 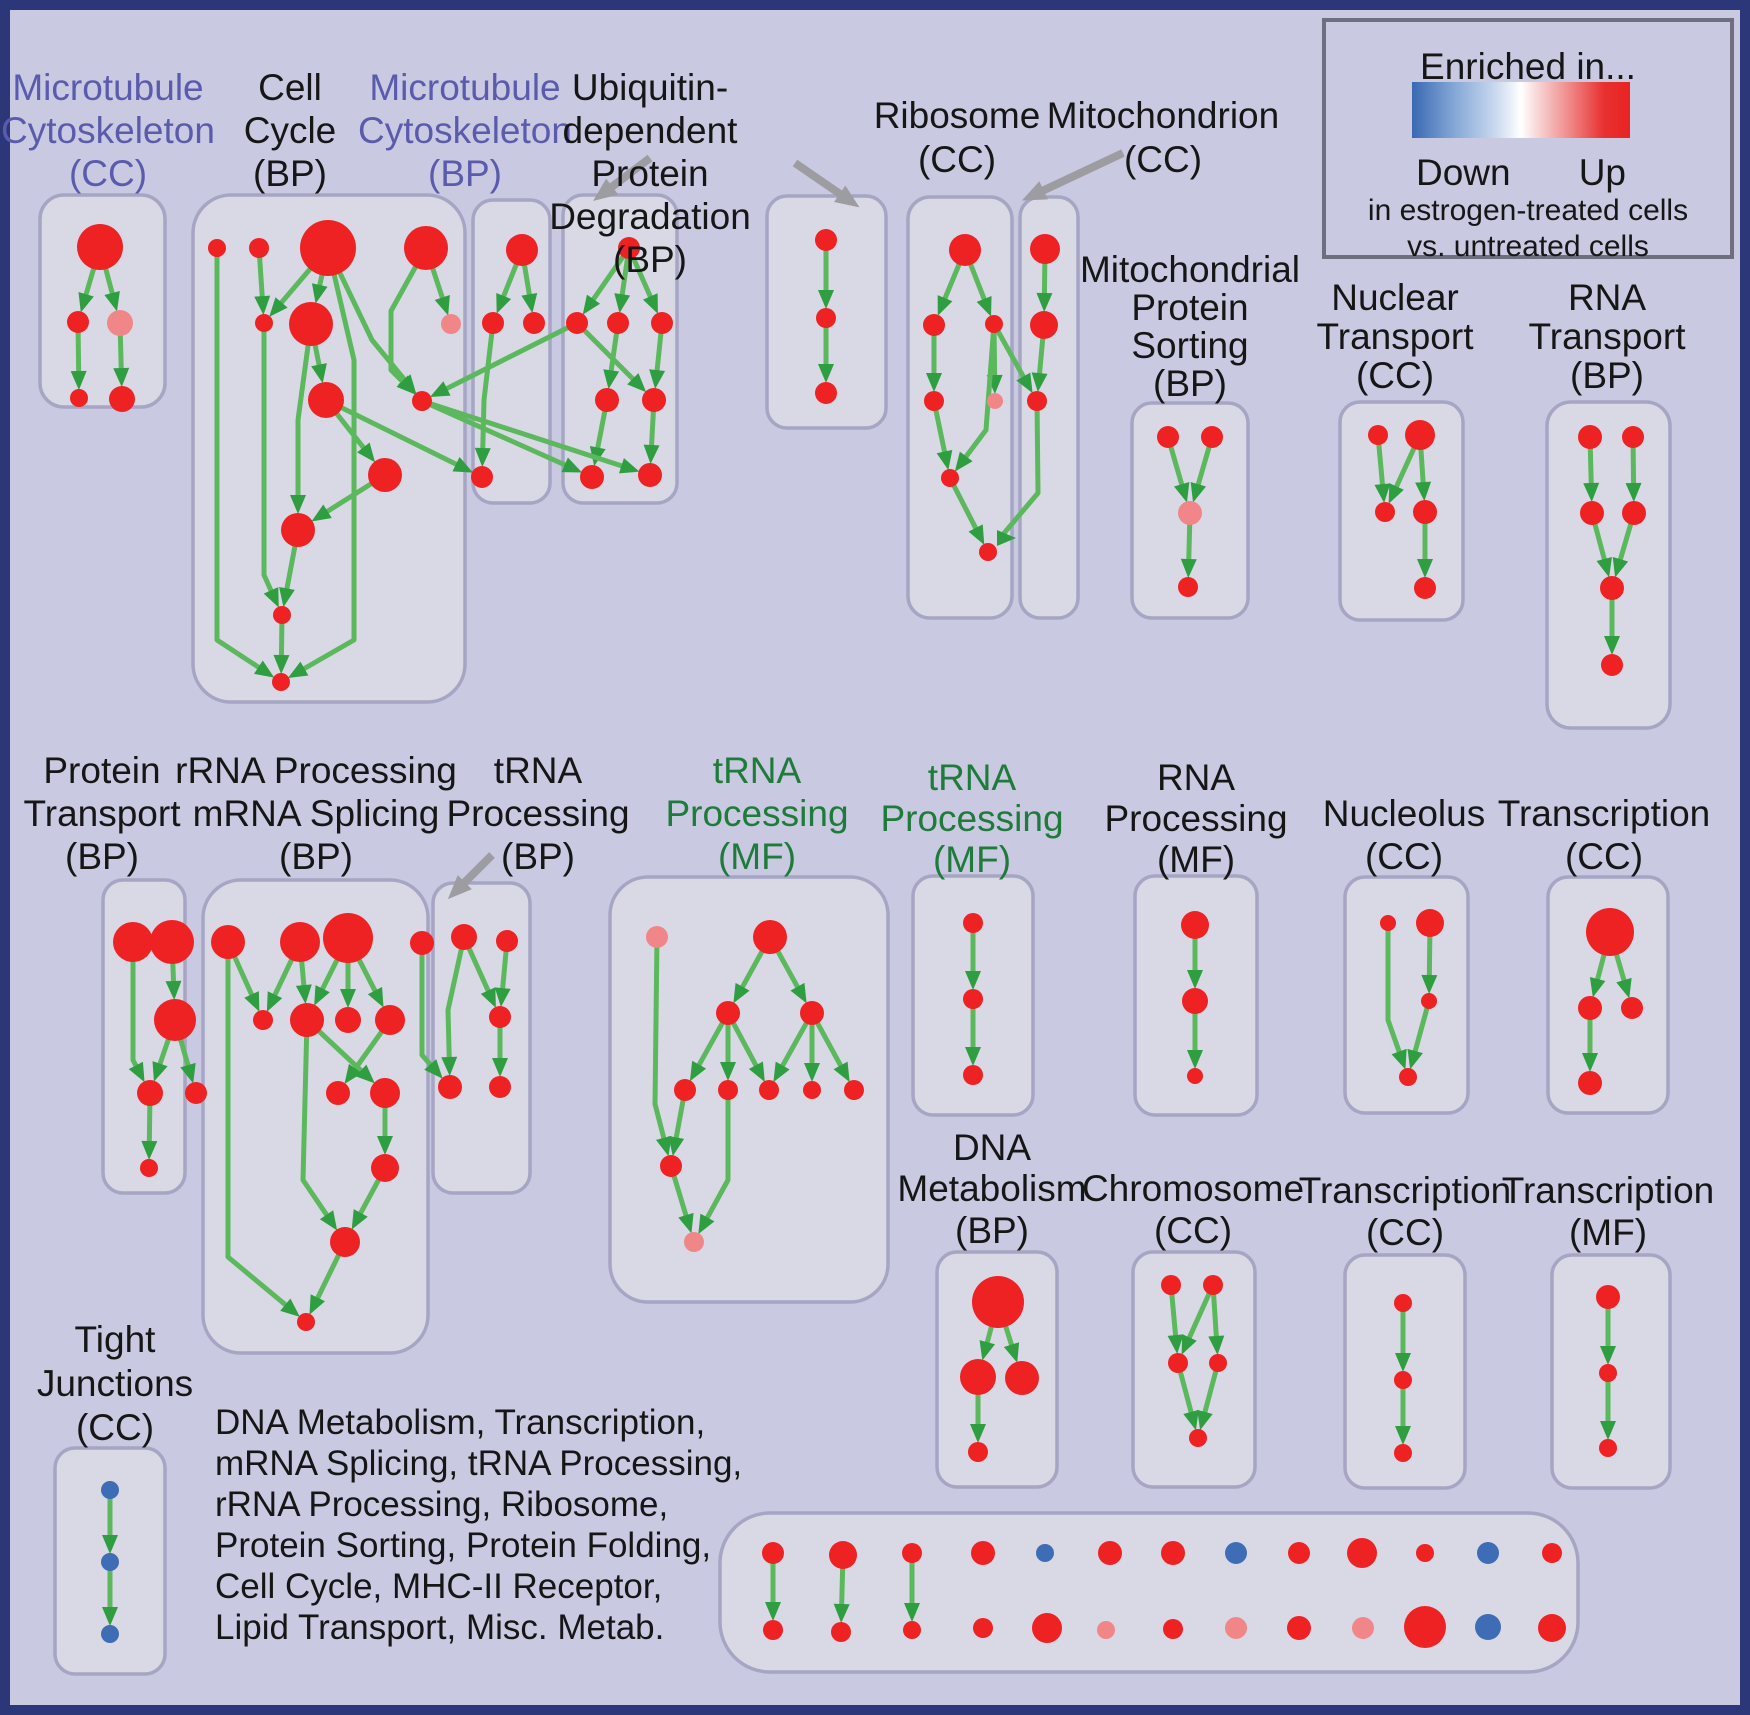 I want to click on hierarchy-edge-ubiquitin, so click(x=611, y=357).